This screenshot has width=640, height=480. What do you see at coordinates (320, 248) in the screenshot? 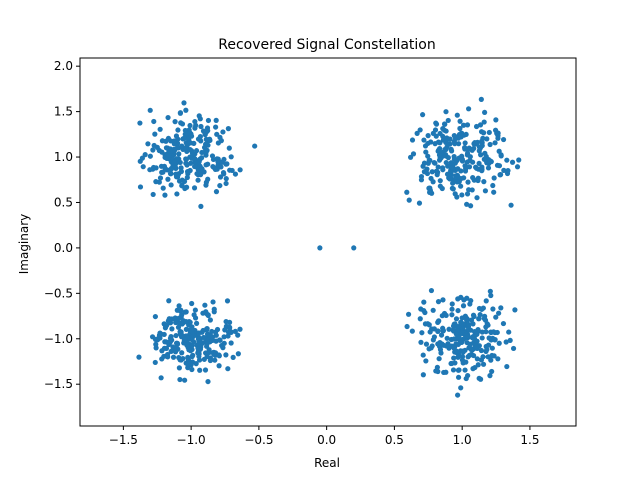
I see `outlier-point` at bounding box center [320, 248].